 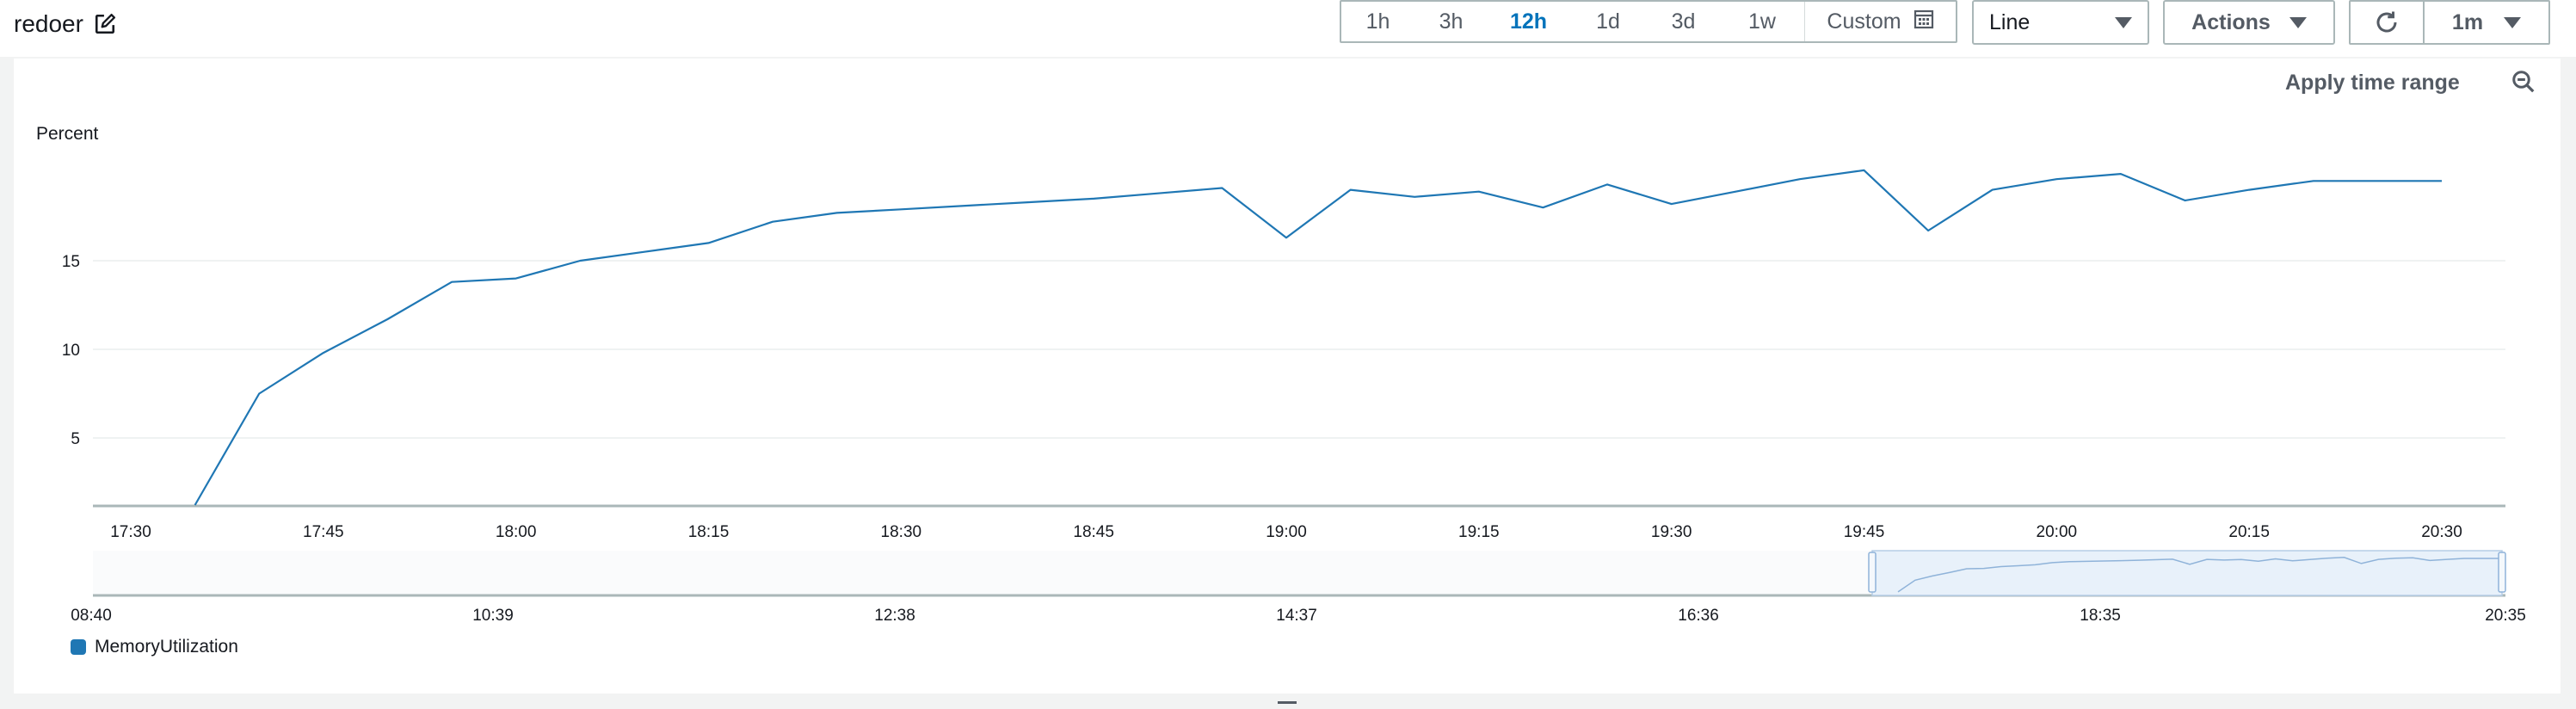 What do you see at coordinates (1684, 21) in the screenshot?
I see `time-range-3d: 3d` at bounding box center [1684, 21].